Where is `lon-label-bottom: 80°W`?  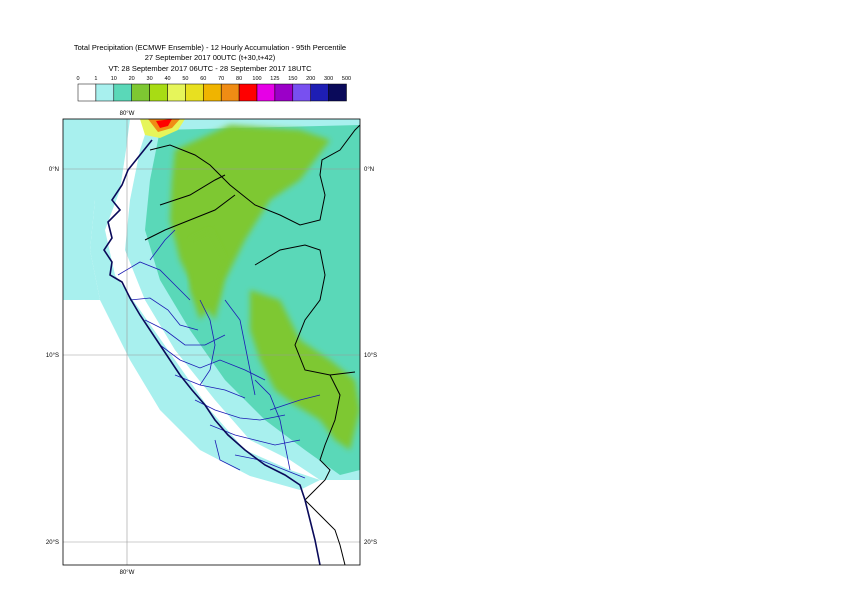 lon-label-bottom: 80°W is located at coordinates (127, 573).